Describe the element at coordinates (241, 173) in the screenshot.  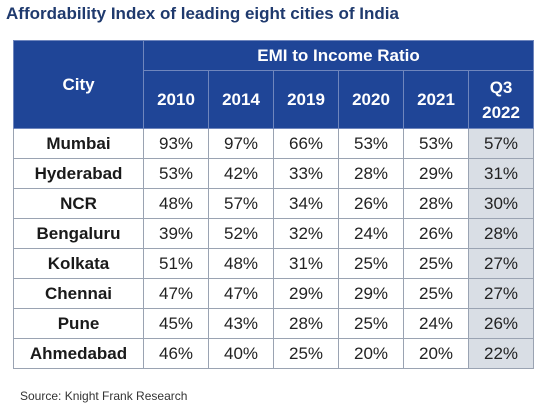
I see `ratio-value-cell: 42%` at that location.